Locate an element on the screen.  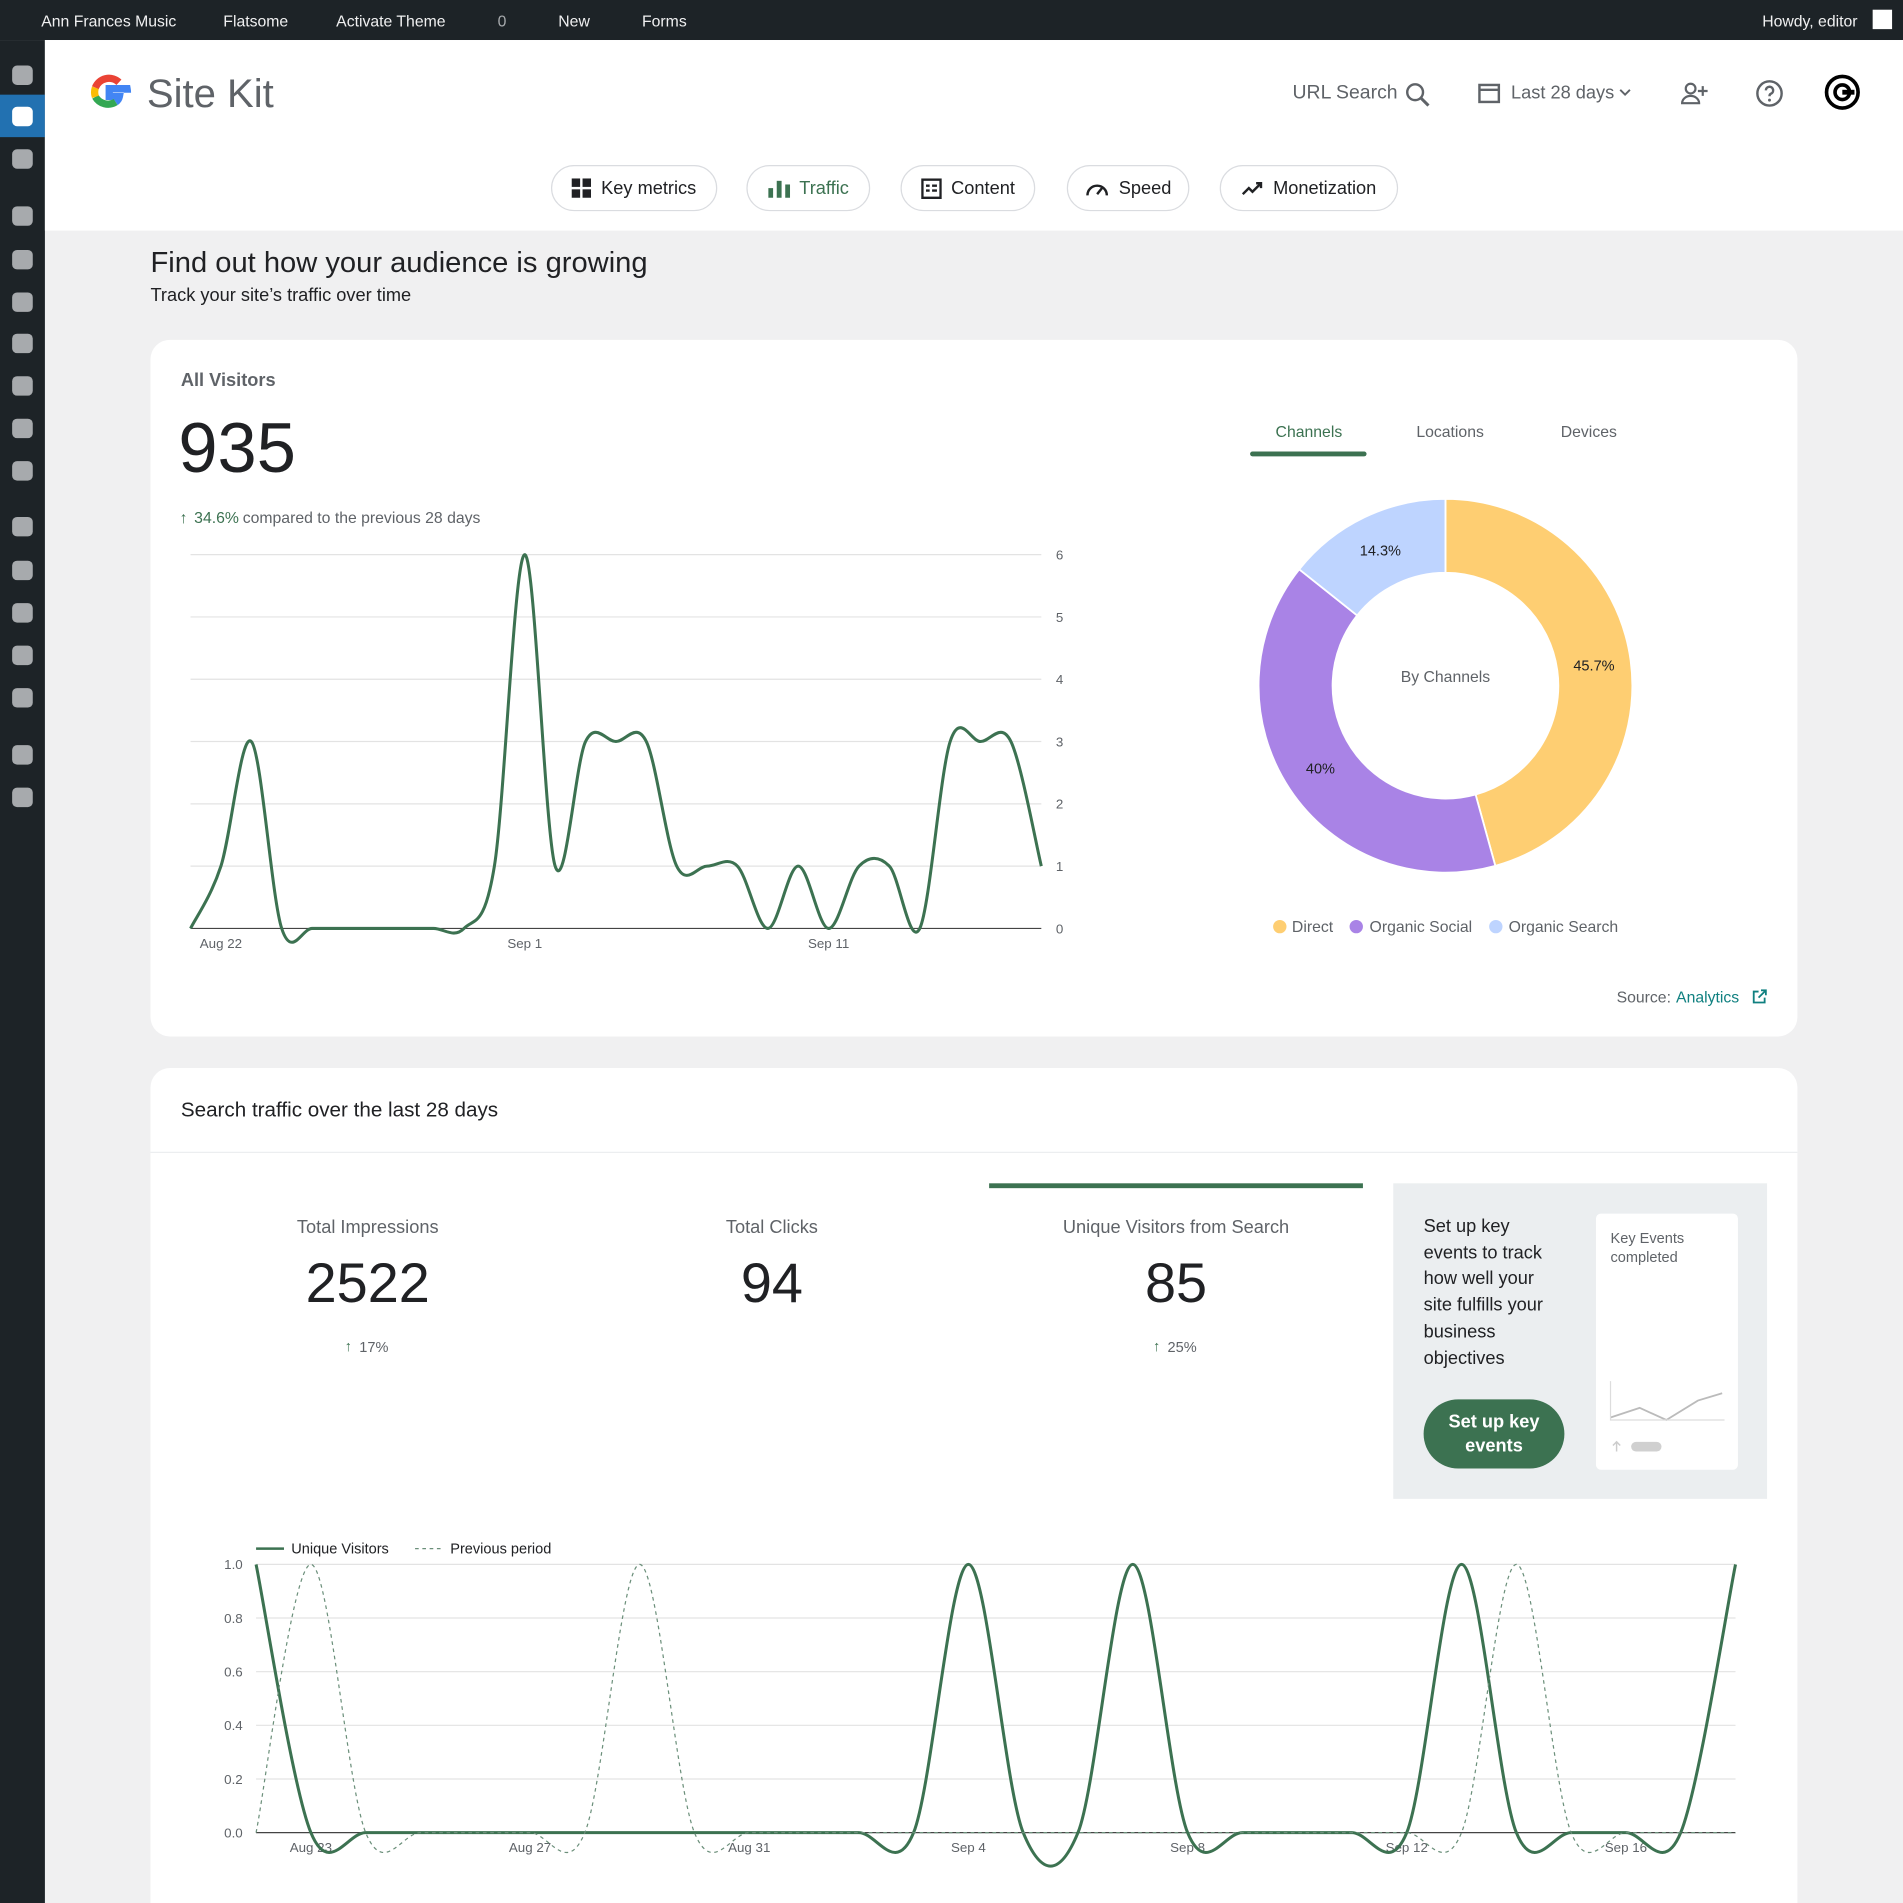
y-tick-label: 0.4 is located at coordinates (233, 1725).